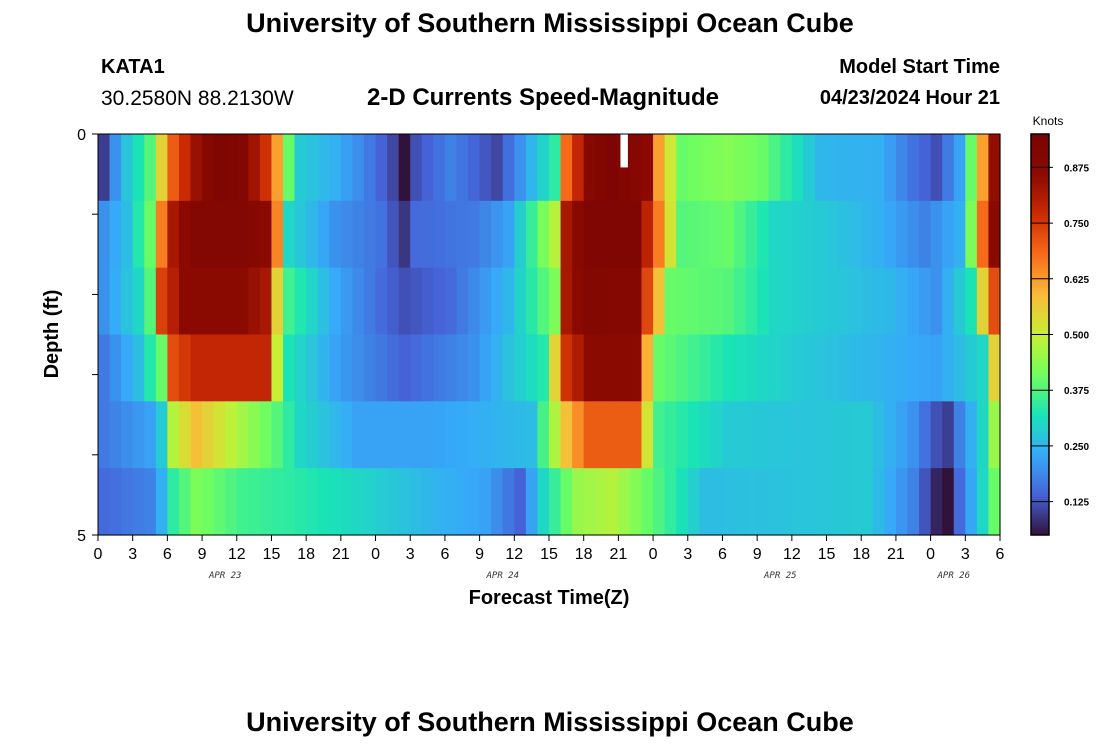  Describe the element at coordinates (584, 554) in the screenshot. I see `x-tick-label: 18` at that location.